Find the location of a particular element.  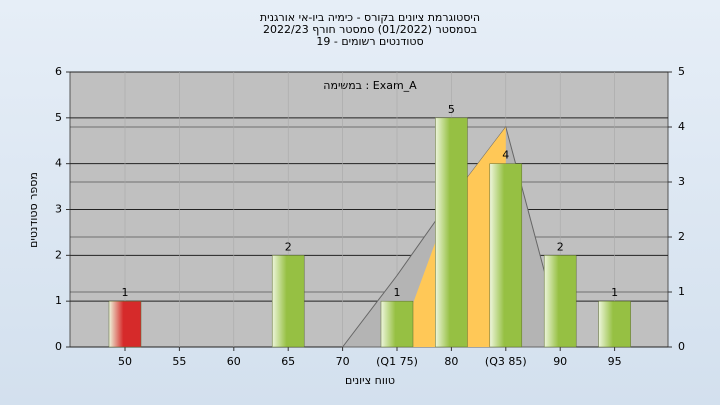

x-tick-label: (Q1 75) is located at coordinates (397, 361).